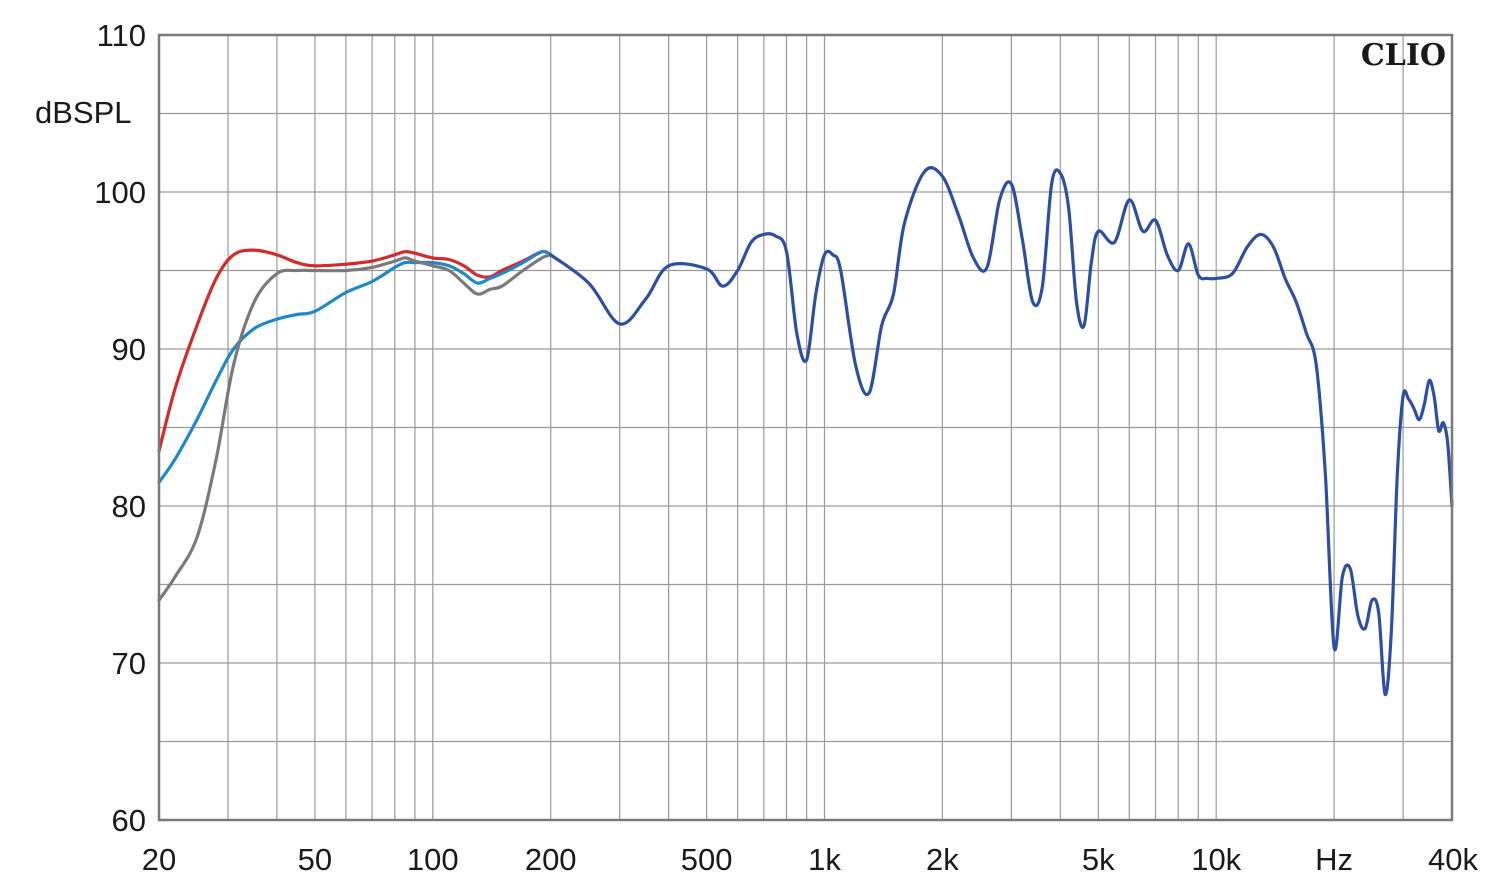  I want to click on x-tick-labels: 20 50 100 200 500 1k 2k 5k 10k Hz 40k, so click(810, 859).